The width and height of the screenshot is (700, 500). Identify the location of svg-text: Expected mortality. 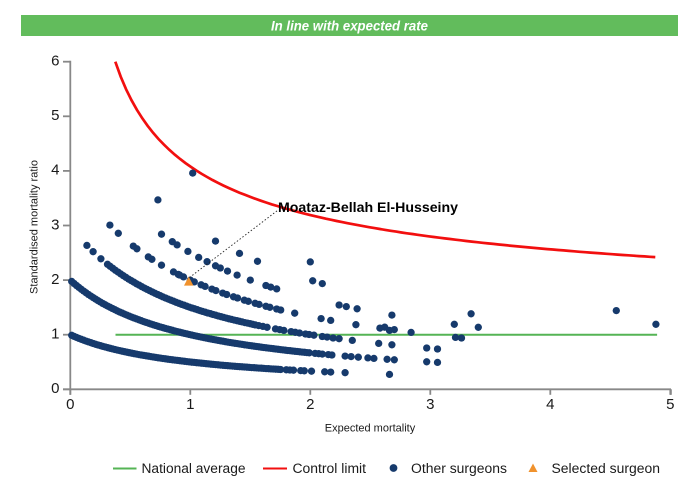
(370, 429).